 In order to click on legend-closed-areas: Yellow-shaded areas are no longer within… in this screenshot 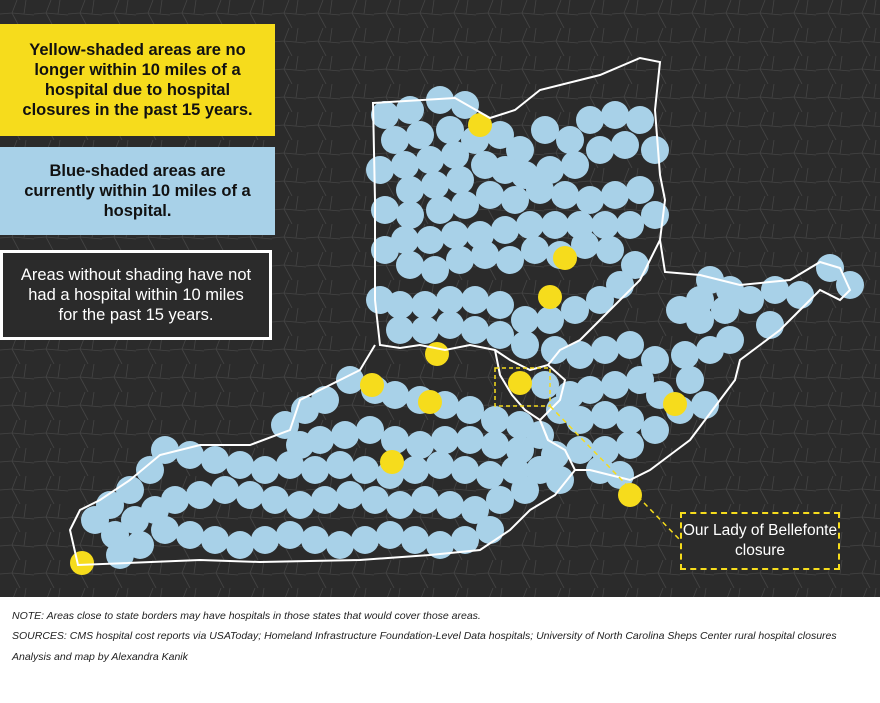, I will do `click(137, 80)`.